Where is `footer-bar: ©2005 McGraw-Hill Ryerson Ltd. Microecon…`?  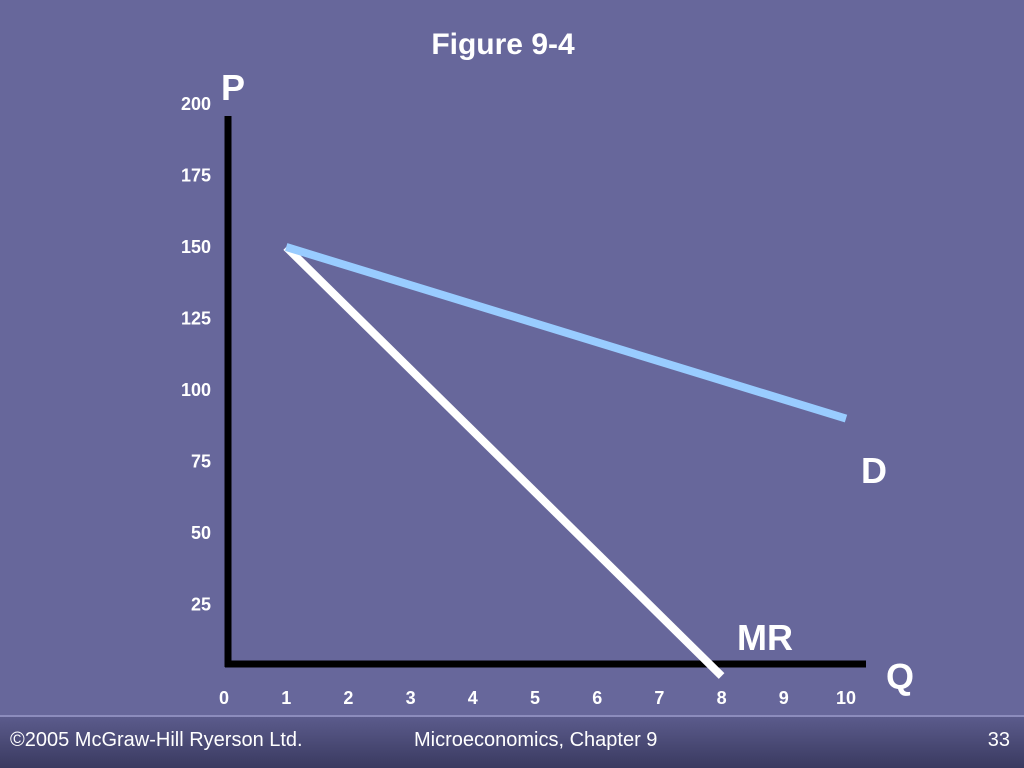 footer-bar: ©2005 McGraw-Hill Ryerson Ltd. Microecon… is located at coordinates (512, 741).